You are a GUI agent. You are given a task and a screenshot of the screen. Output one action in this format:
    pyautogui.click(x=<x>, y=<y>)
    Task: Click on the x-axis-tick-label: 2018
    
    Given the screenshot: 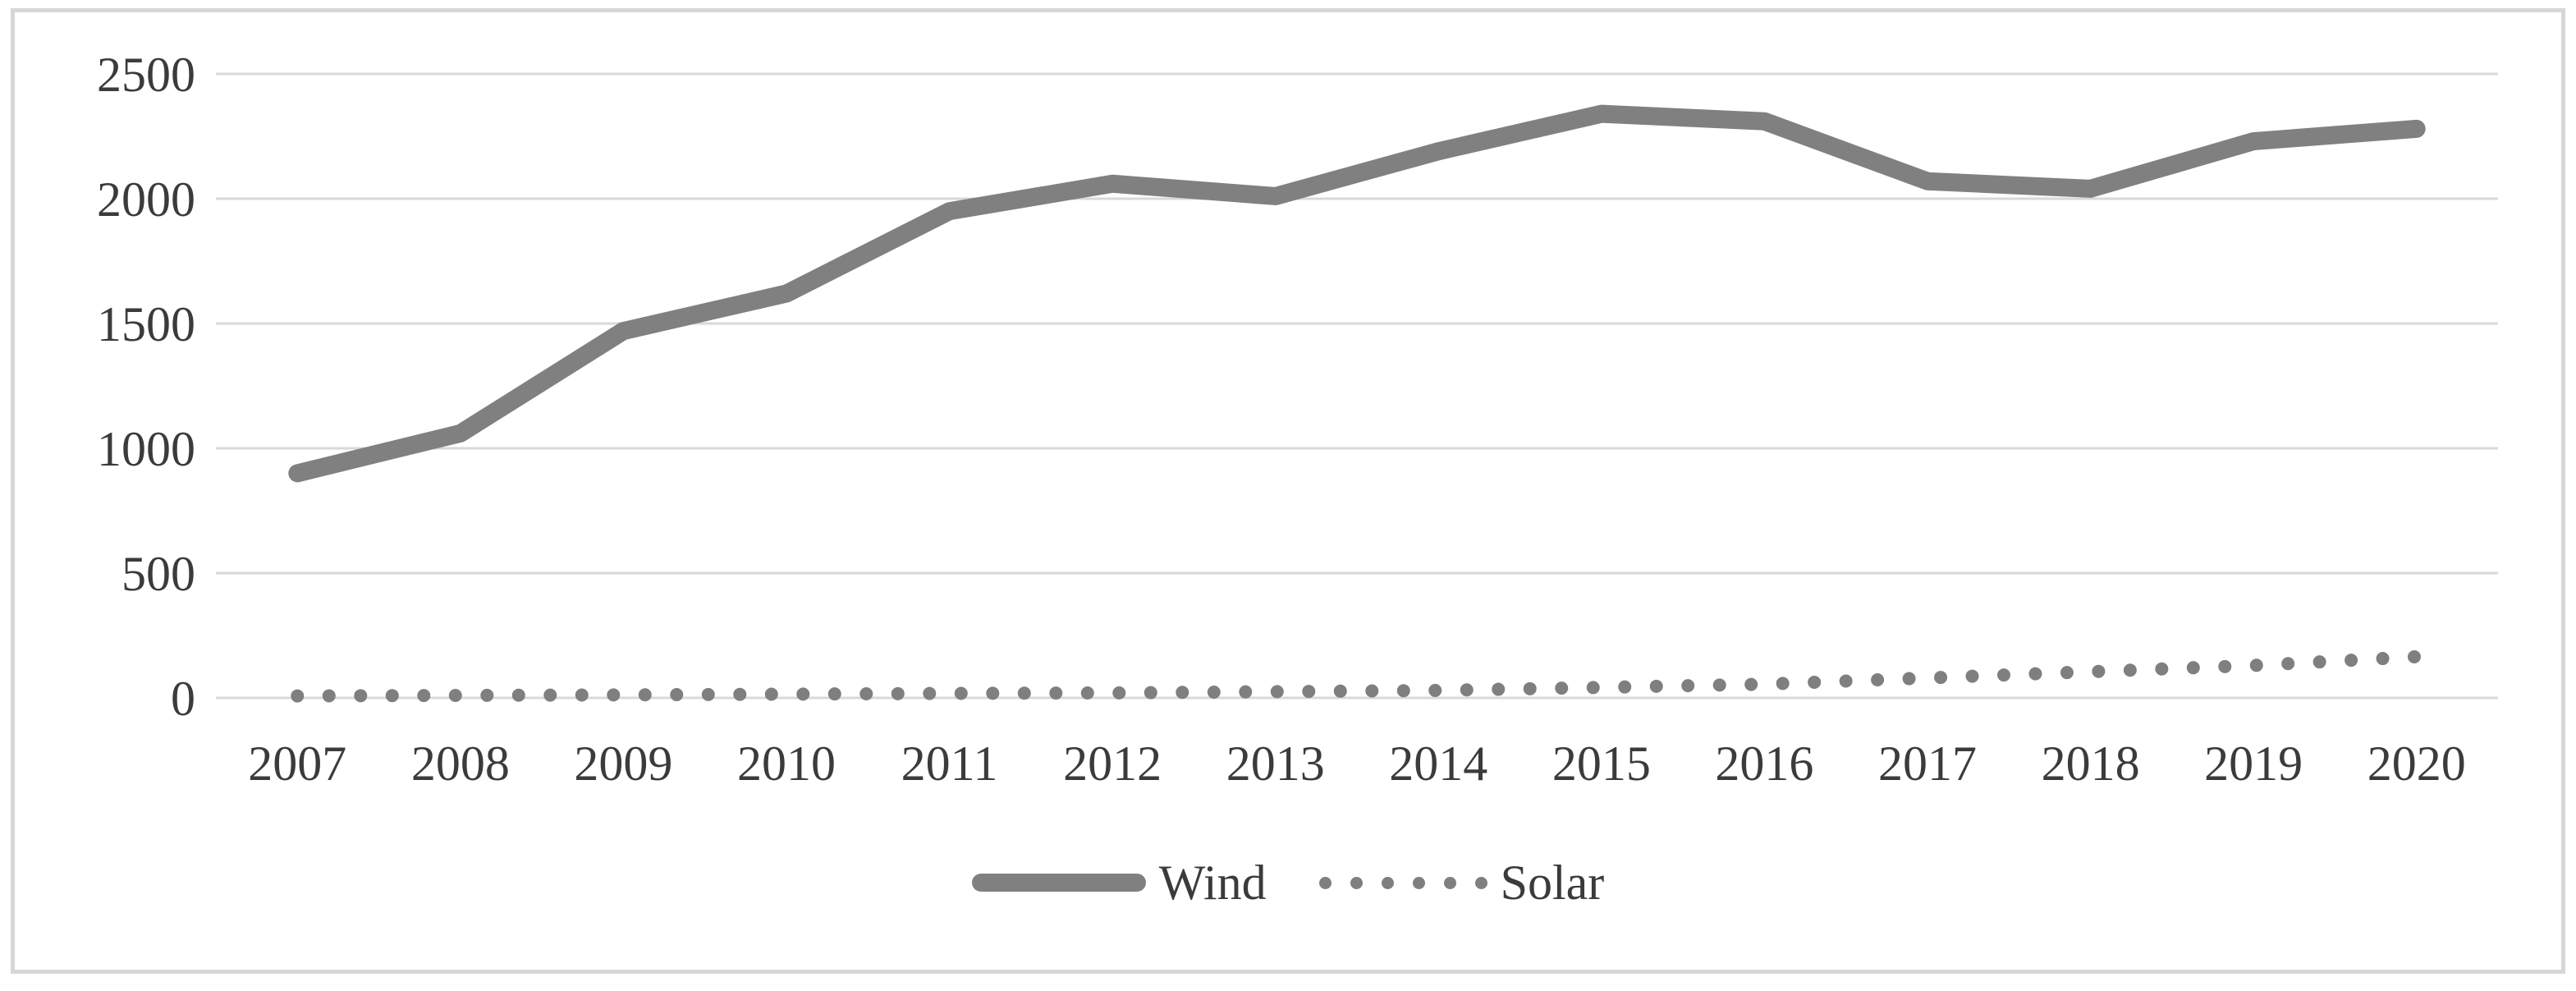 What is the action you would take?
    pyautogui.click(x=2091, y=763)
    